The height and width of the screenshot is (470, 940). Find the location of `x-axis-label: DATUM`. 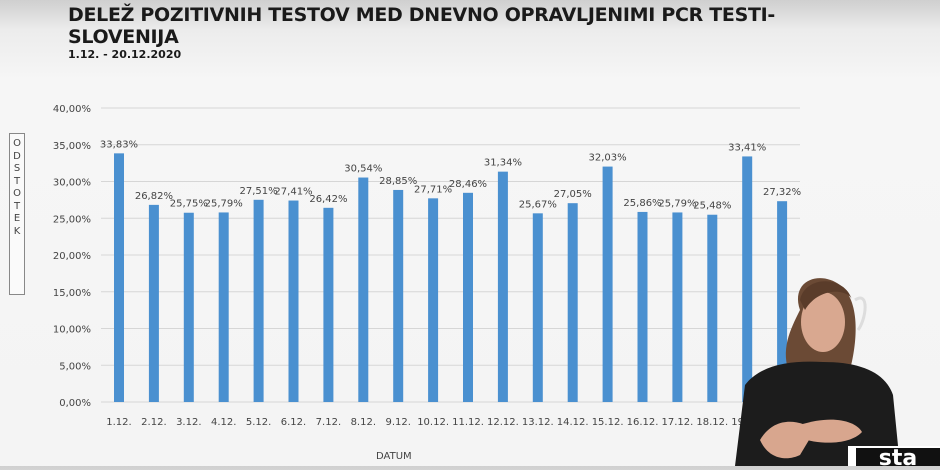

x-axis-label: DATUM is located at coordinates (394, 456).